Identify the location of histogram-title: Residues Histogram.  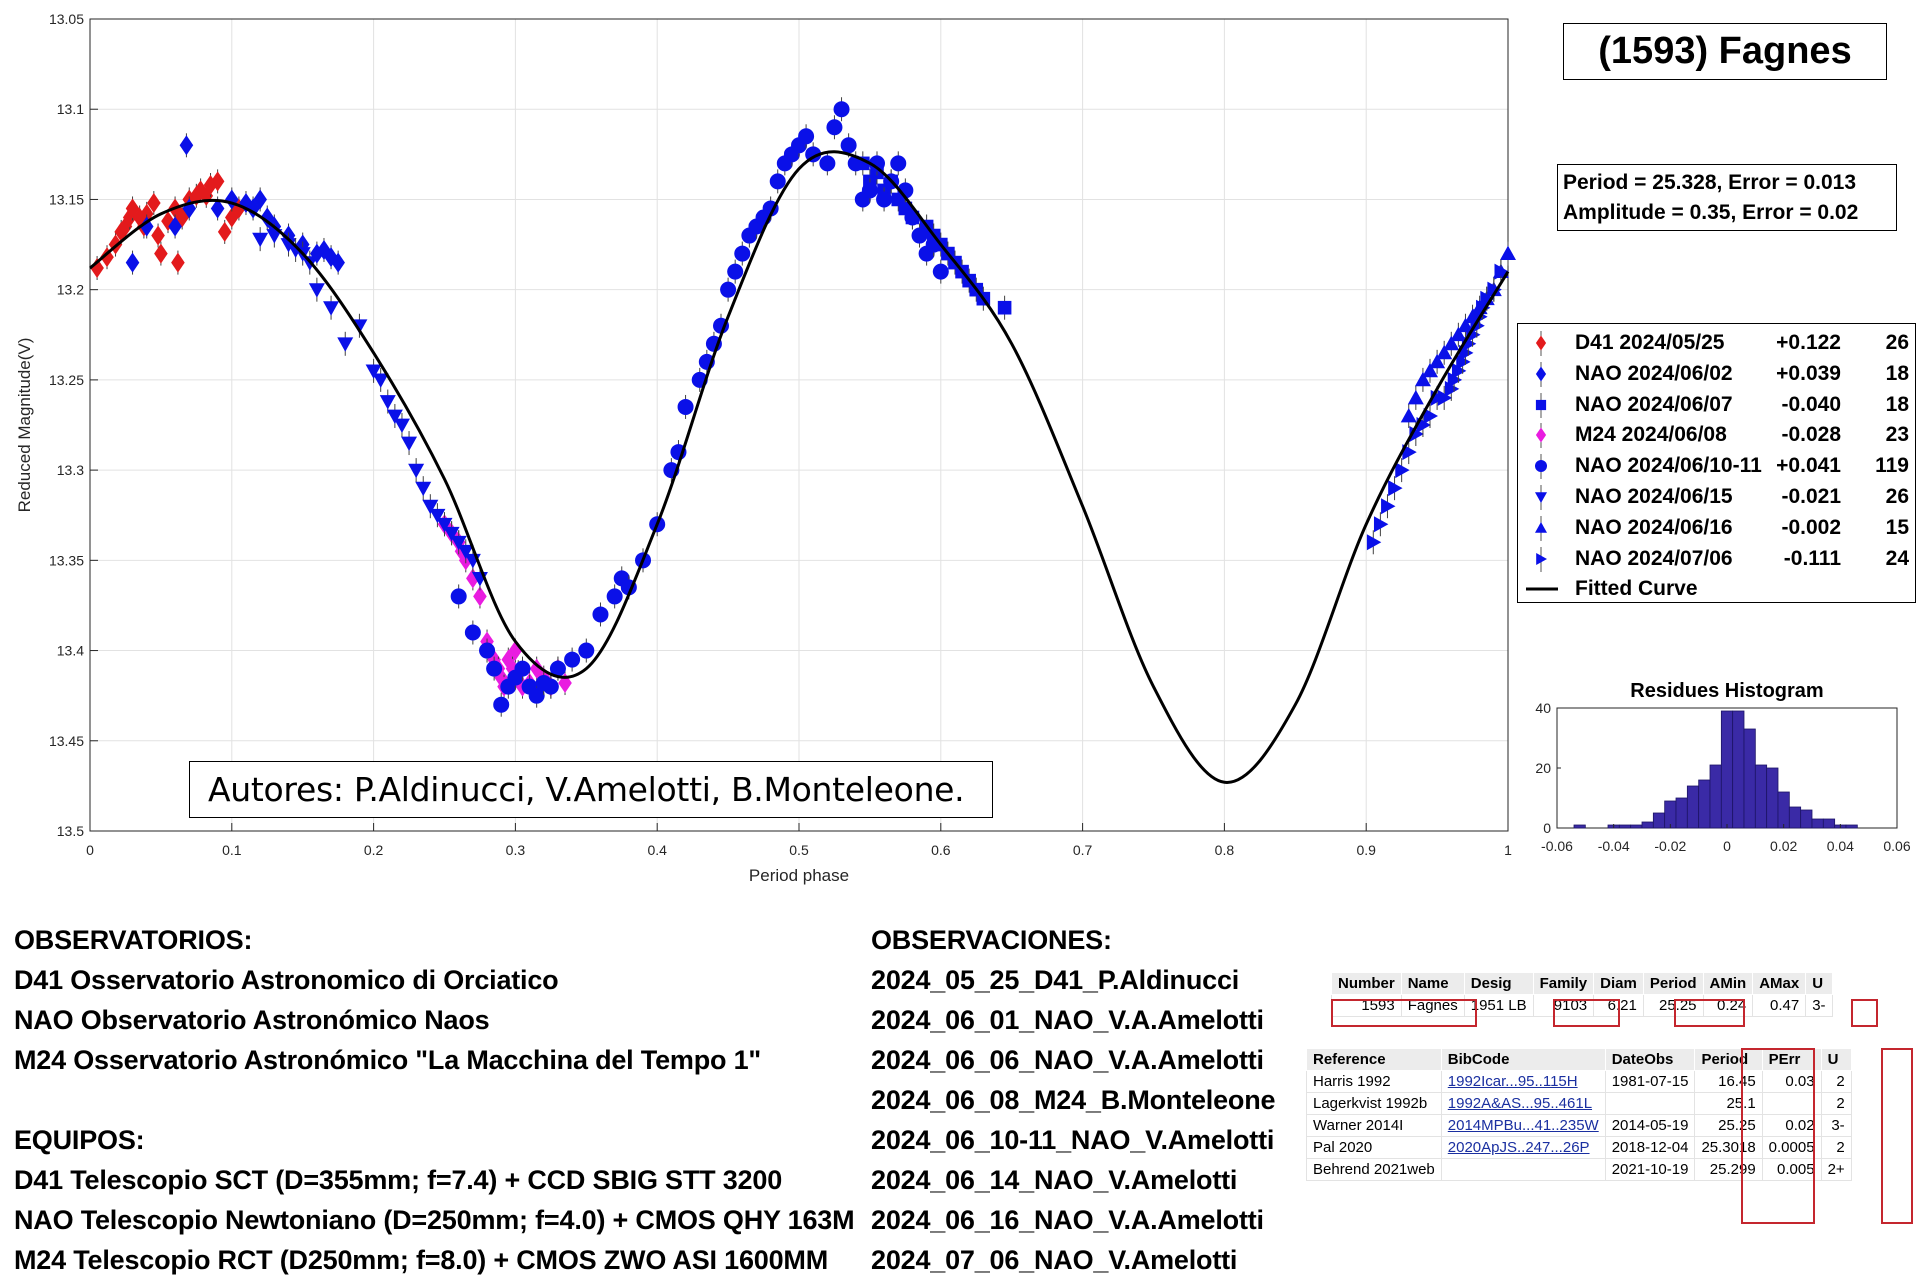
(1726, 691).